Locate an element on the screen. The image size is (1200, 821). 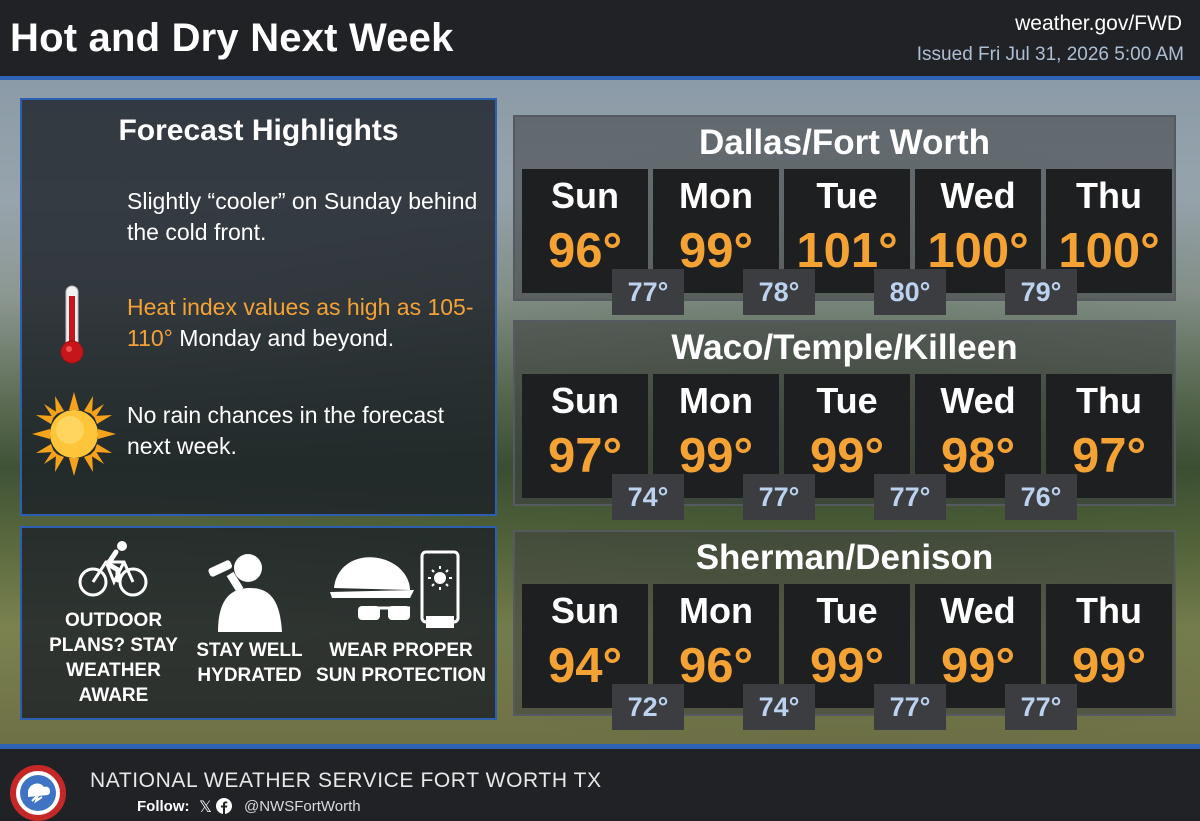
heat-index-timing: Monday and beyond. is located at coordinates (283, 338).